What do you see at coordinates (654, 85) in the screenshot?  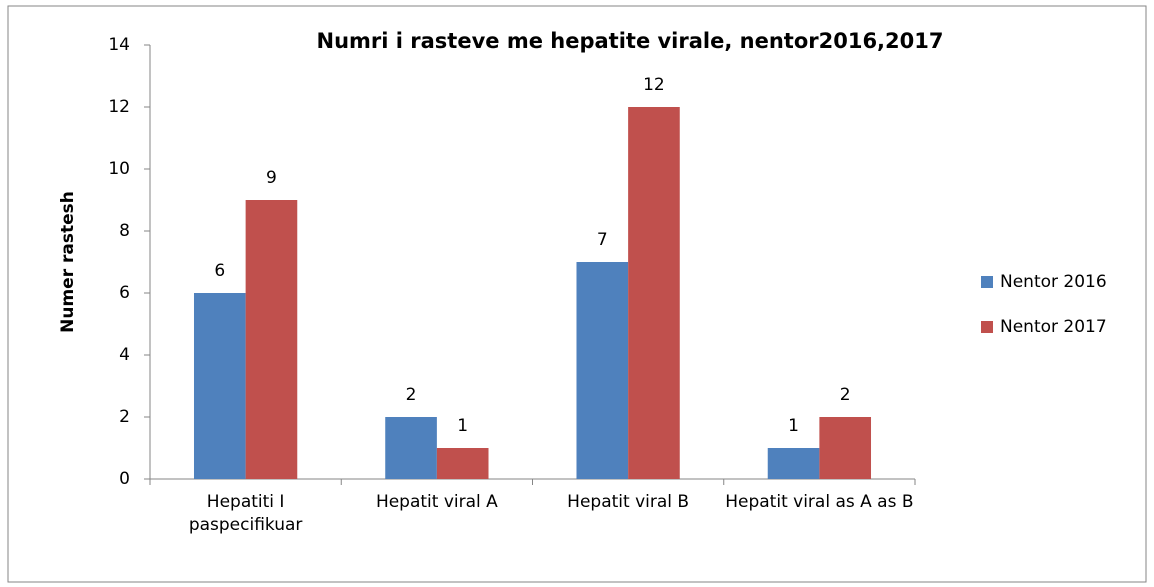 I see `data-label: 12` at bounding box center [654, 85].